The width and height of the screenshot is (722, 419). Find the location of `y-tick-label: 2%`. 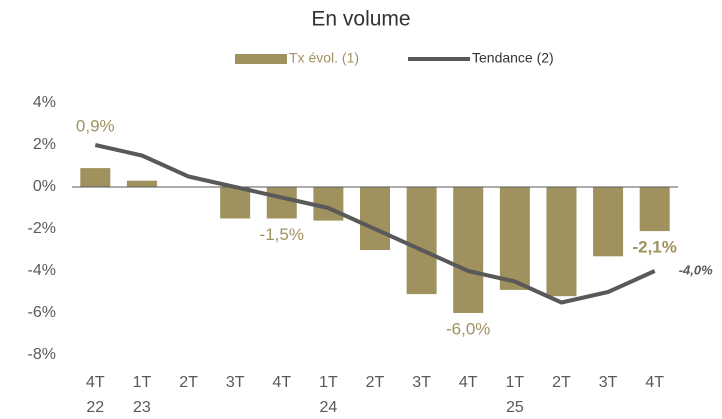

y-tick-label: 2% is located at coordinates (44, 144).